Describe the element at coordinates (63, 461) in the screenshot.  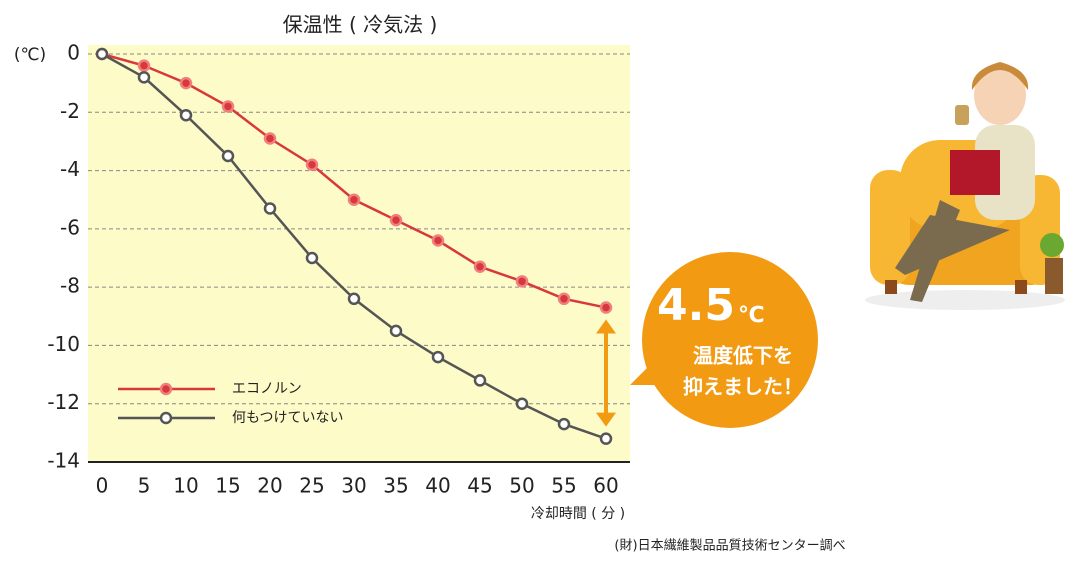
I see `y-tick-label: -14` at that location.